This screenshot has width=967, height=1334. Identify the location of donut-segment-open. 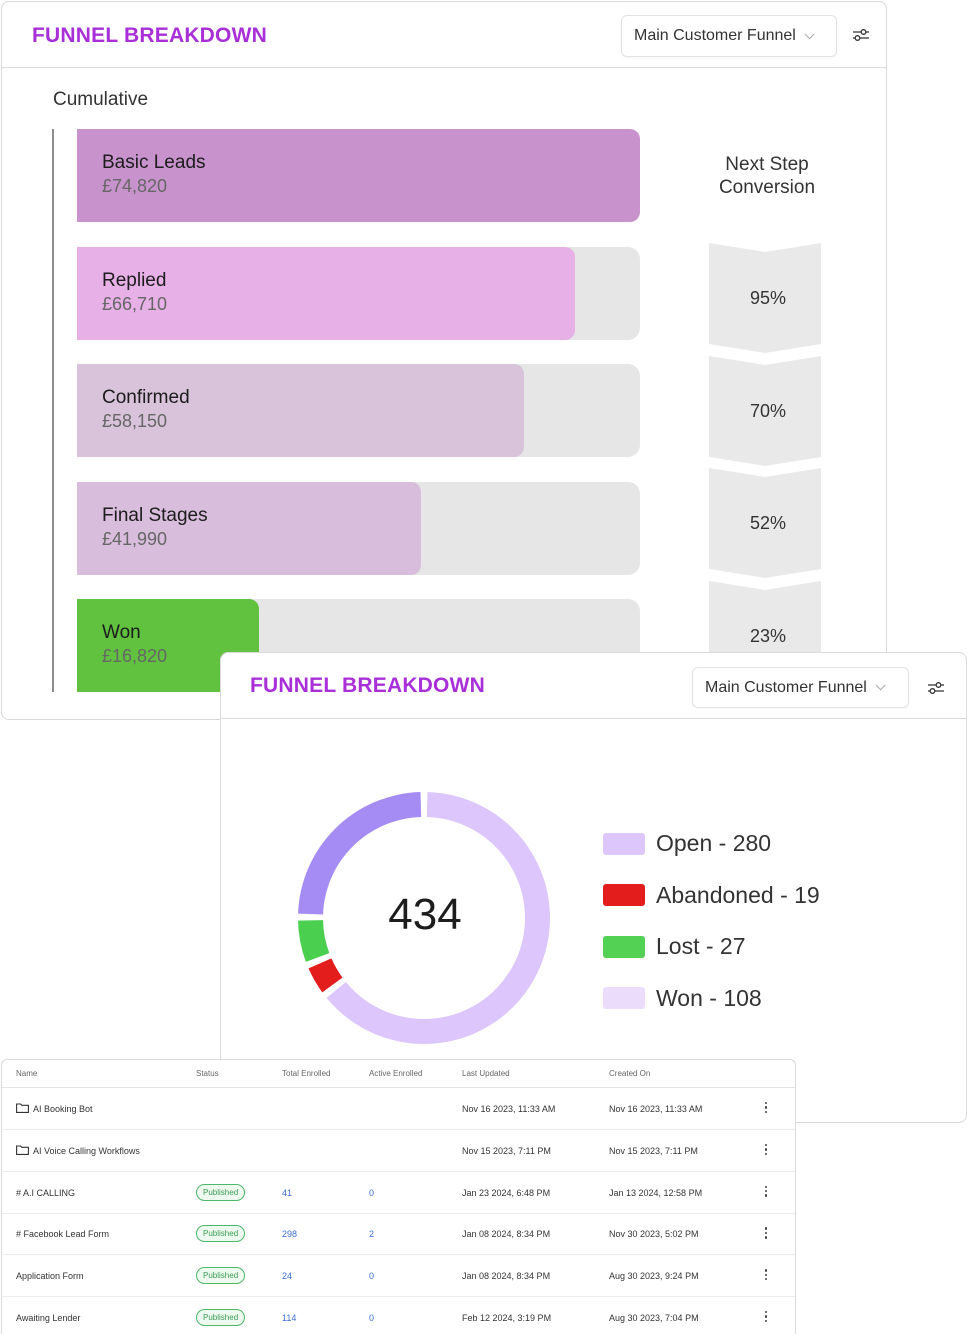
(438, 918).